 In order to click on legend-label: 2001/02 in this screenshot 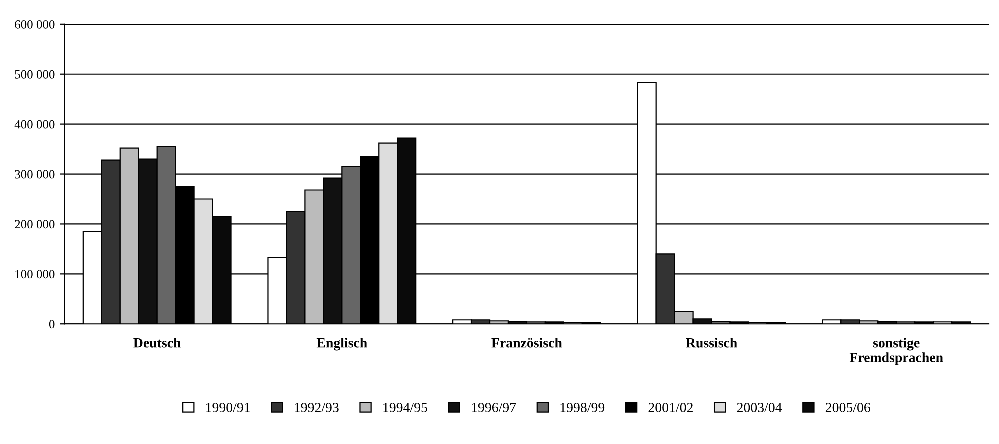, I will do `click(670, 407)`.